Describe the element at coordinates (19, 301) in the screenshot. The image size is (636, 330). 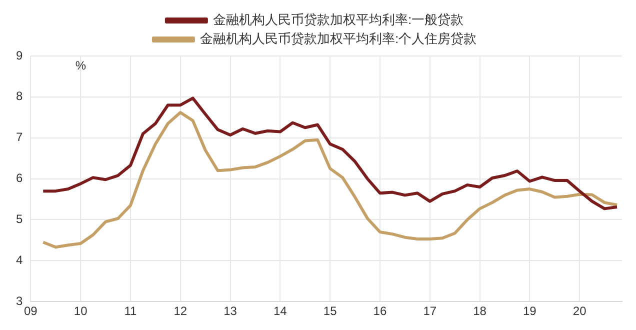
I see `y-tick-label: 3` at that location.